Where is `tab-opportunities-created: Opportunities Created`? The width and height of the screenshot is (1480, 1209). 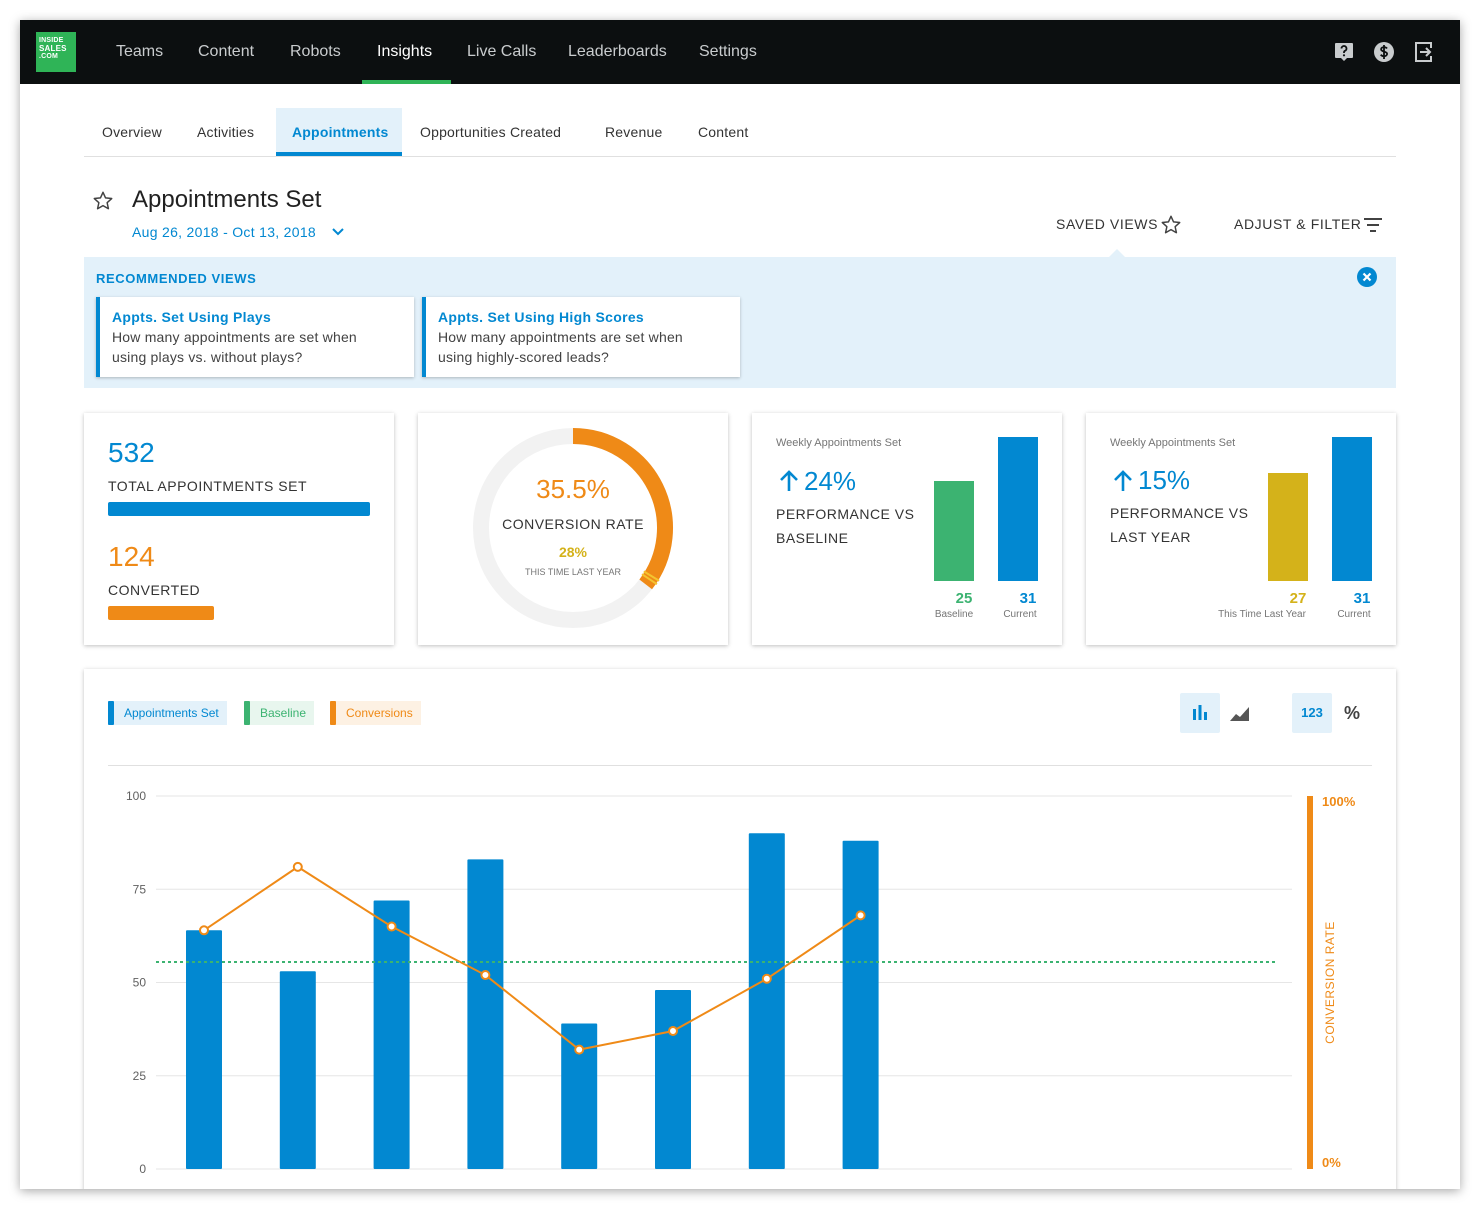
tab-opportunities-created: Opportunities Created is located at coordinates (491, 132).